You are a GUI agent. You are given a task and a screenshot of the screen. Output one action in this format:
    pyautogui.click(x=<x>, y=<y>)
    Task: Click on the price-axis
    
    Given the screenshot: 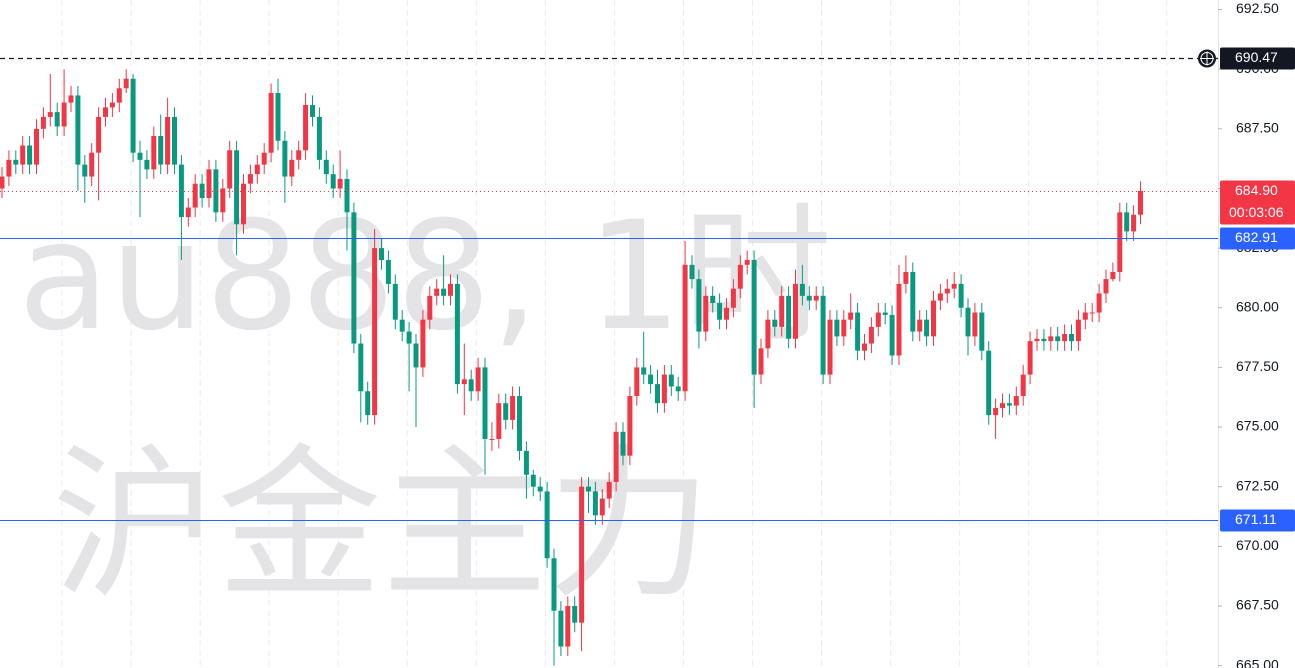 What is the action you would take?
    pyautogui.click(x=1256, y=334)
    